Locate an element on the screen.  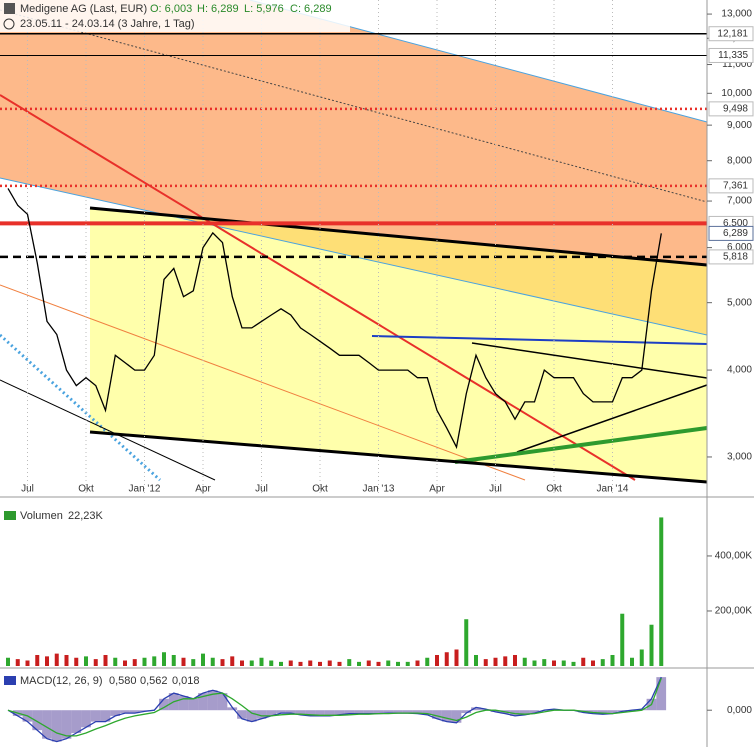
macd-hist-value: 0,018 is located at coordinates (186, 681).